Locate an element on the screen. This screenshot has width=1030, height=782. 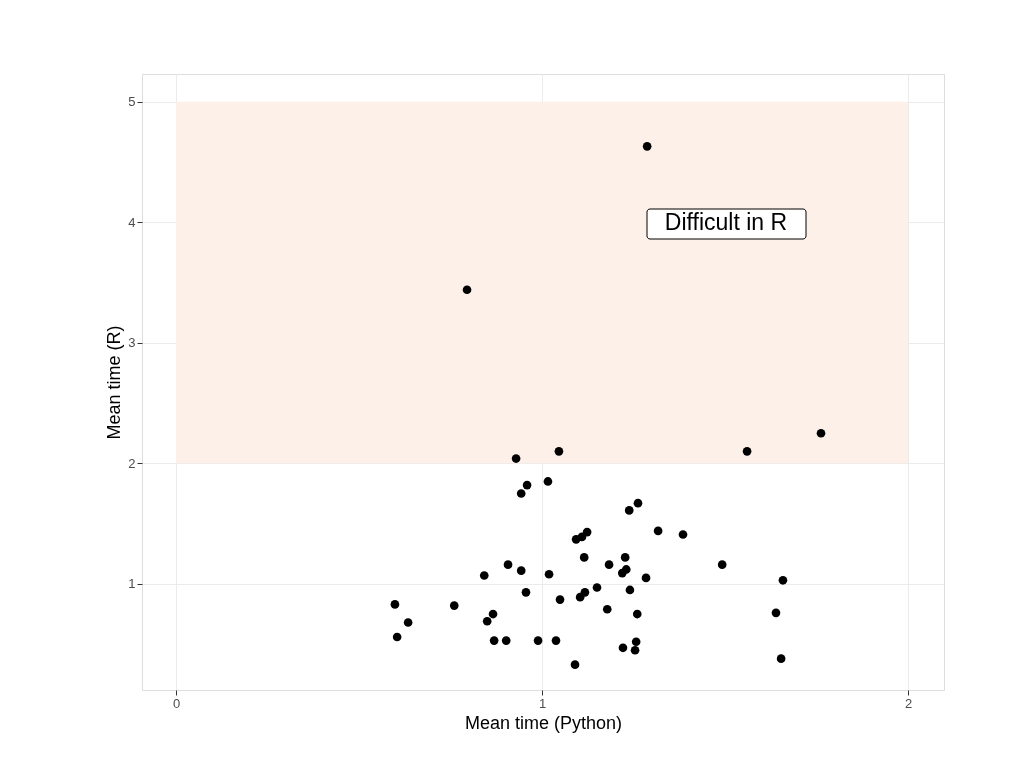
annotation: Difficult in R is located at coordinates (726, 222).